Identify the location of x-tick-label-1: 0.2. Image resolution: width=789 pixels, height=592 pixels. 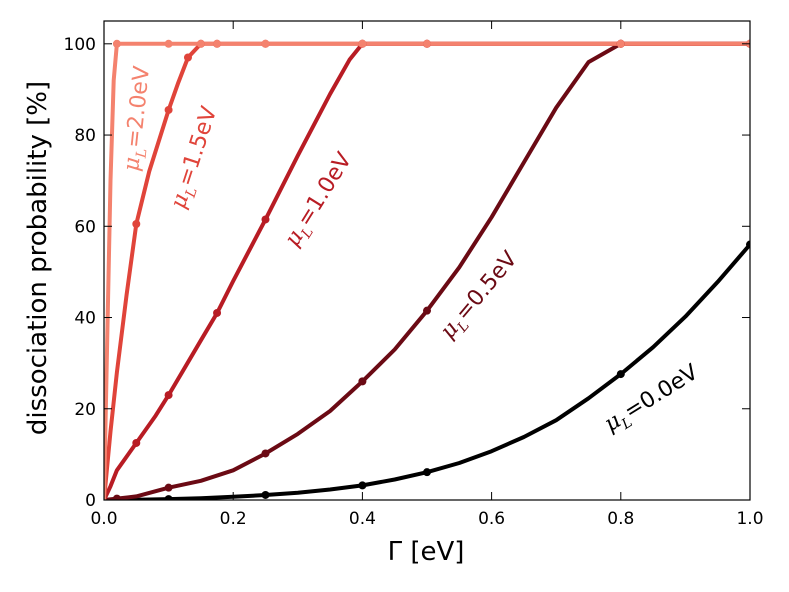
(233, 519).